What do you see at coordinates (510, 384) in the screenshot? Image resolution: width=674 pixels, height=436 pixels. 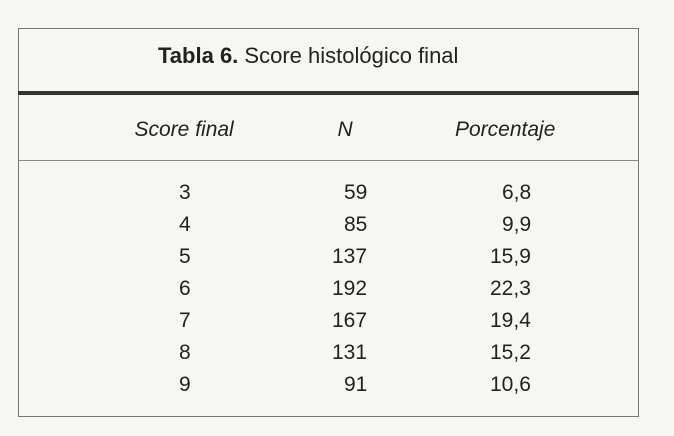 I see `table-cell: 10,6` at bounding box center [510, 384].